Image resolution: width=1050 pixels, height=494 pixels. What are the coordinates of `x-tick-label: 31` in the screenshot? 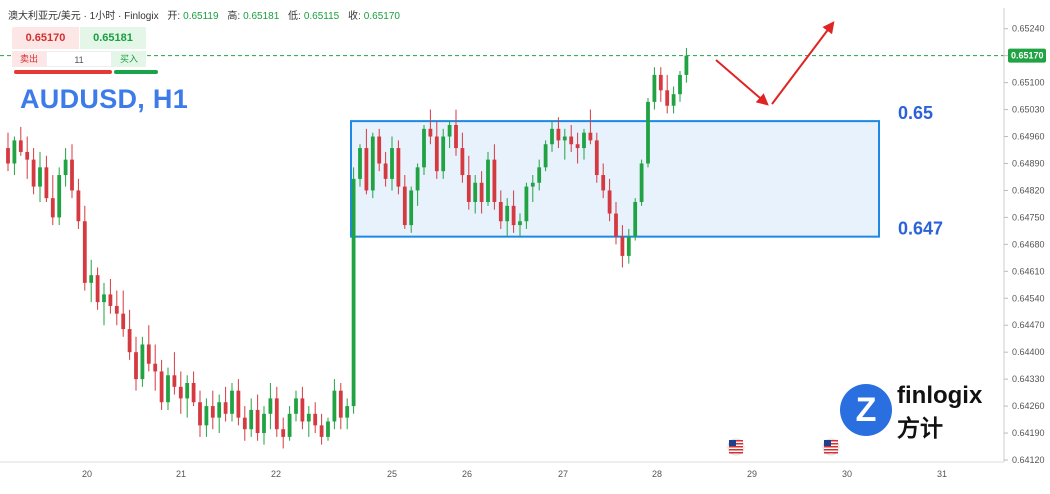 It's located at (942, 474).